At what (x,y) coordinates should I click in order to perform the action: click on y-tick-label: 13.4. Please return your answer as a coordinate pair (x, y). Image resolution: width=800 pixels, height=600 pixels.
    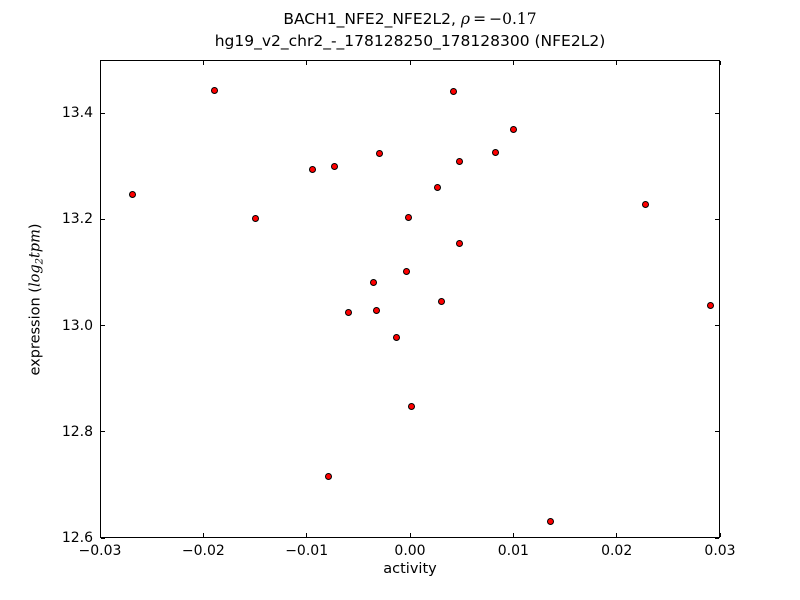
    Looking at the image, I should click on (77, 113).